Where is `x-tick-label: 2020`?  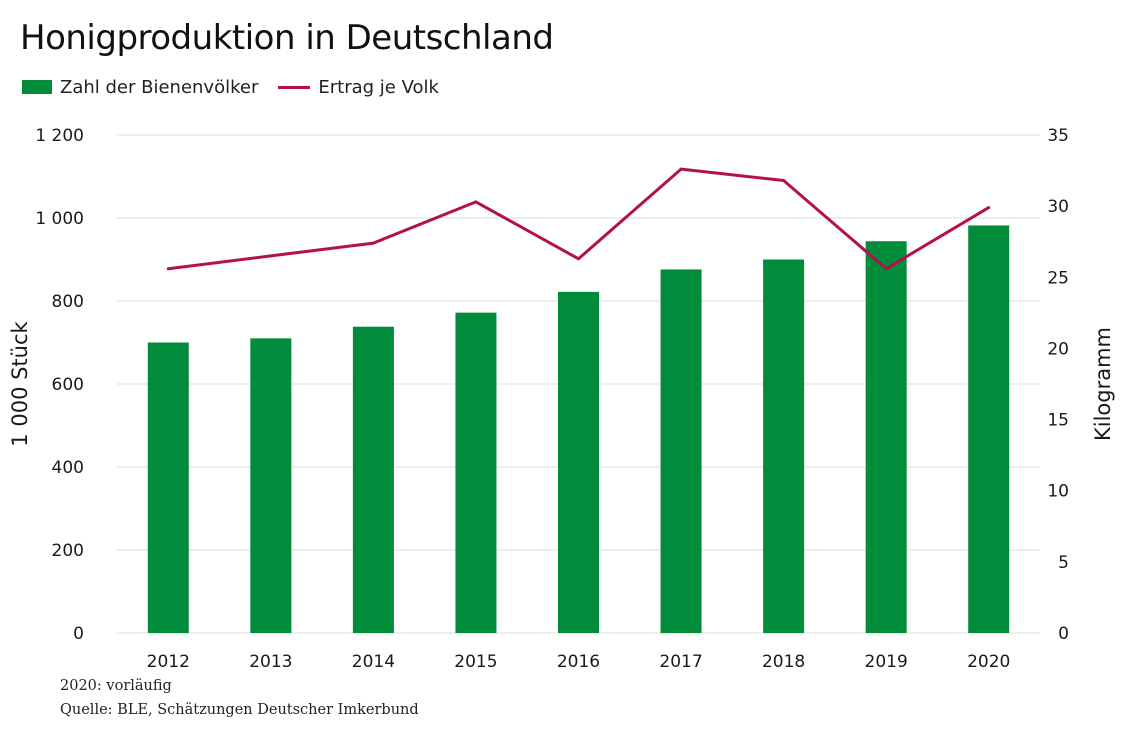 x-tick-label: 2020 is located at coordinates (988, 662).